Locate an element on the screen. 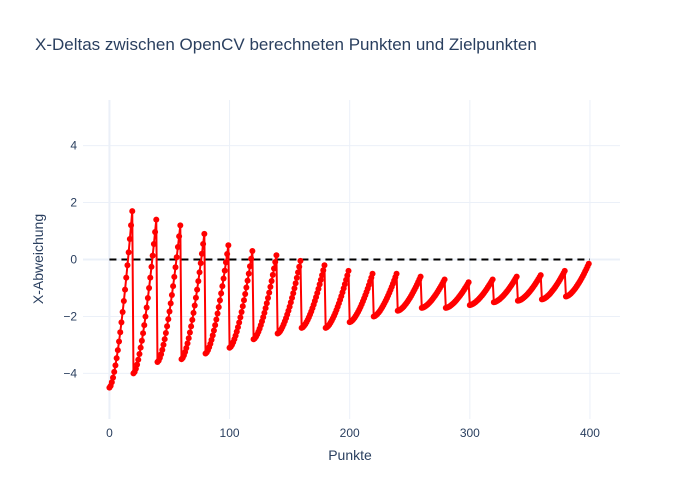 The height and width of the screenshot is (500, 700). y-tick-label: −2 is located at coordinates (70, 316).